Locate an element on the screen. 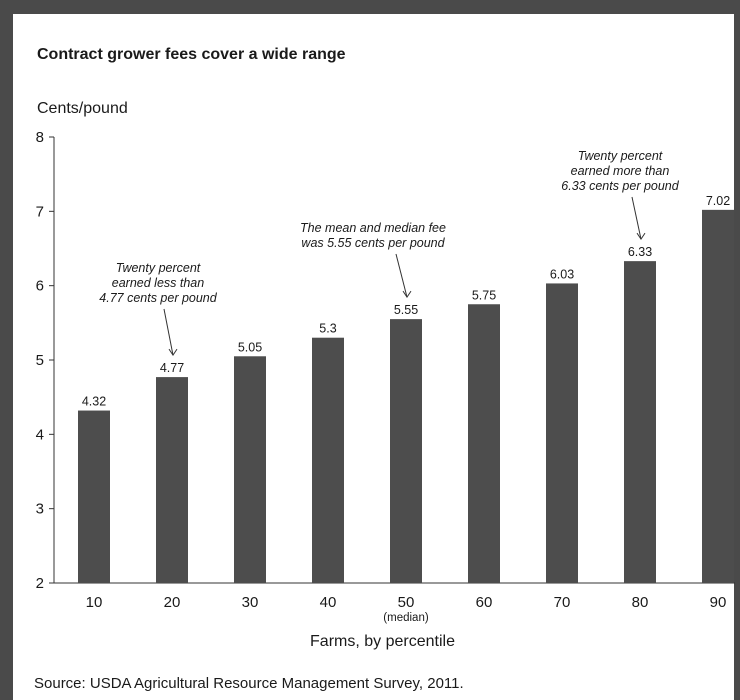 The width and height of the screenshot is (740, 700). bar-value-label: 5.3 is located at coordinates (327, 329).